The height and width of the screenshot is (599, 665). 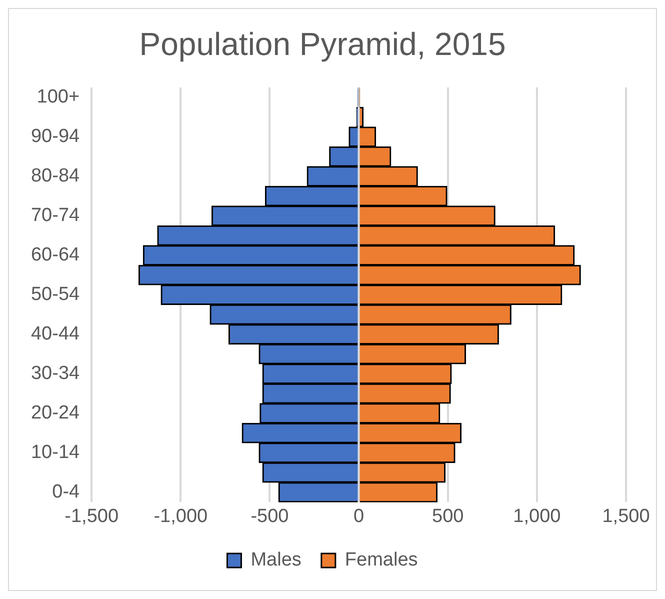 What do you see at coordinates (55, 215) in the screenshot?
I see `y-tick-label: 70-74` at bounding box center [55, 215].